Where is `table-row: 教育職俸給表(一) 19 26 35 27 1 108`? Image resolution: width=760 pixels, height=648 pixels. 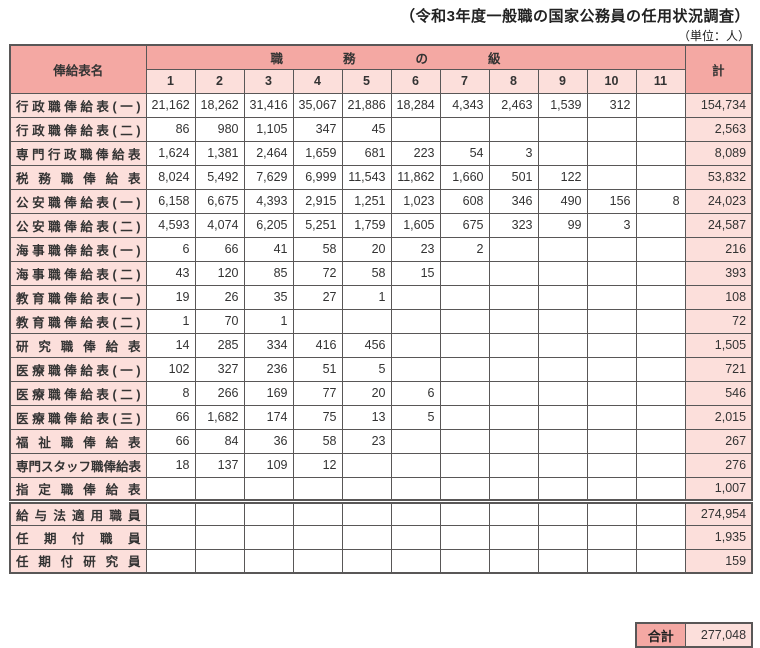 table-row: 教育職俸給表(一) 19 26 35 27 1 108 is located at coordinates (381, 297).